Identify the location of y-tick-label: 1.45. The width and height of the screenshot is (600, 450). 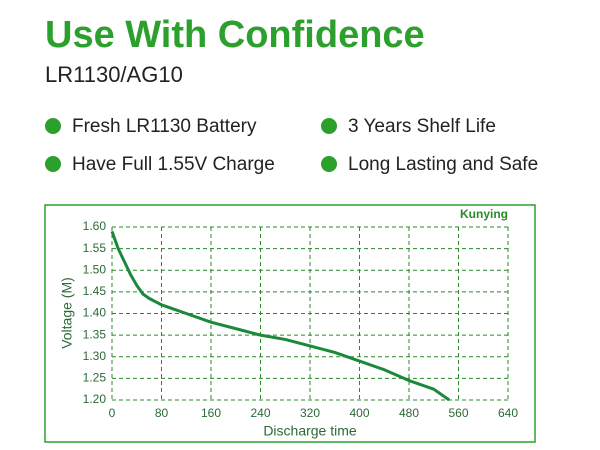
(95, 291).